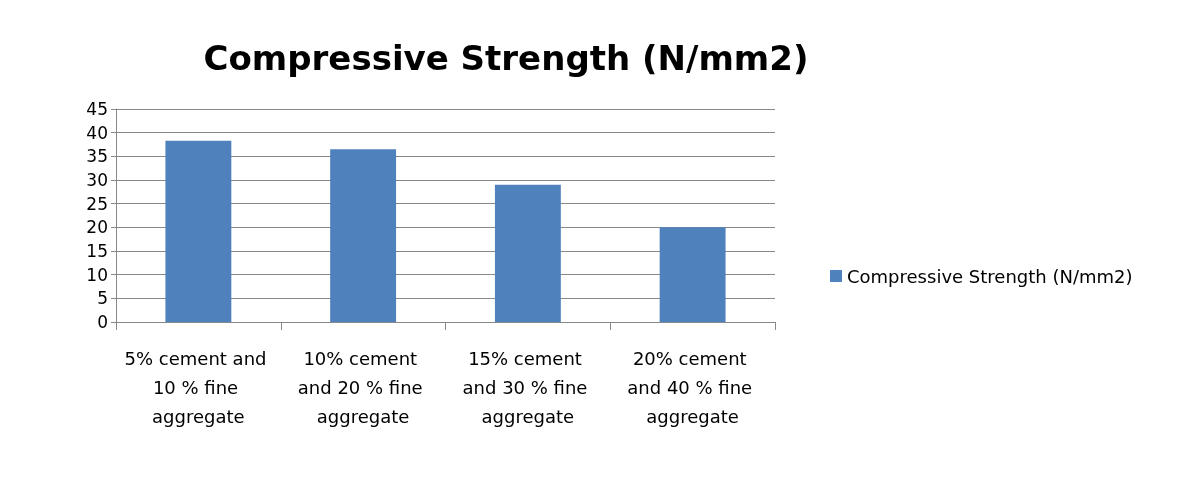 The width and height of the screenshot is (1180, 477). Describe the element at coordinates (97, 251) in the screenshot. I see `y-tick-label: 15` at that location.